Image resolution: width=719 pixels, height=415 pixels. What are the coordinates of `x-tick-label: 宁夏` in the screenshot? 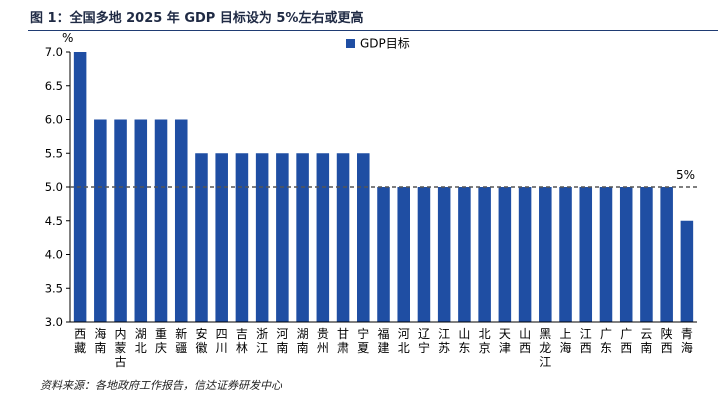 It's located at (363, 340).